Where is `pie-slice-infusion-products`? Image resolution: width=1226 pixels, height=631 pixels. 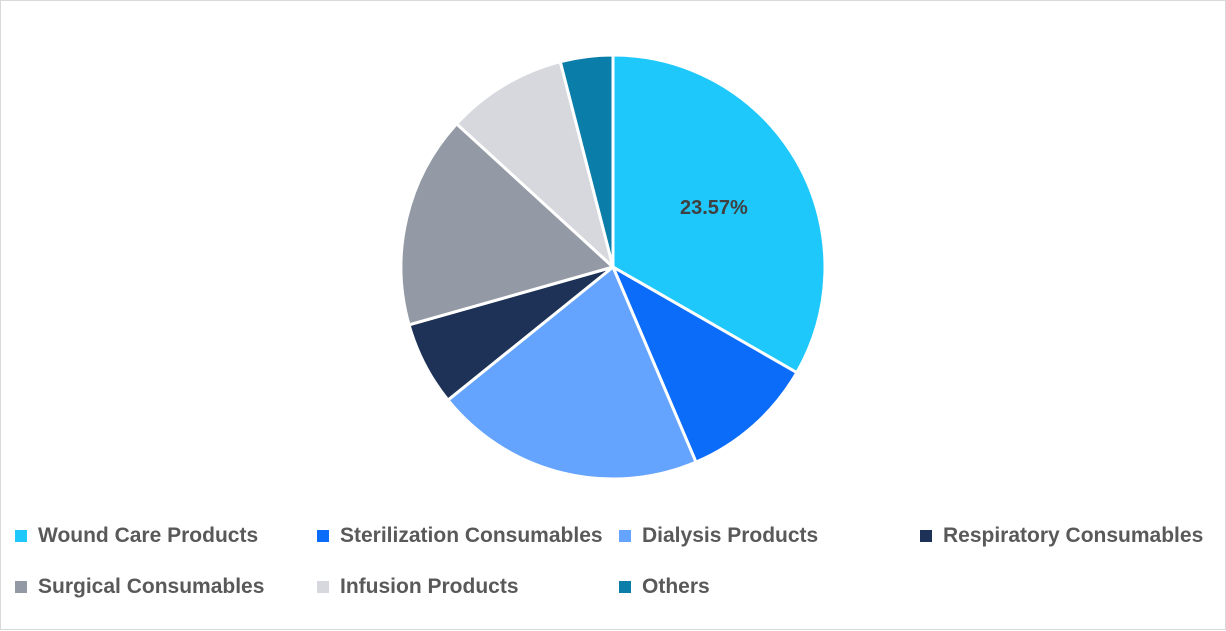
pie-slice-infusion-products is located at coordinates (535, 164).